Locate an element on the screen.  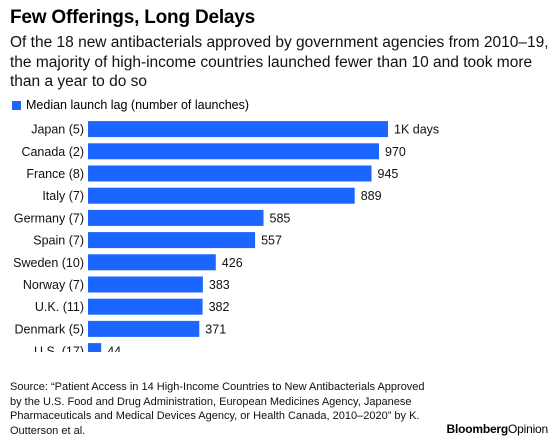
category-label: Norway (7) is located at coordinates (53, 285).